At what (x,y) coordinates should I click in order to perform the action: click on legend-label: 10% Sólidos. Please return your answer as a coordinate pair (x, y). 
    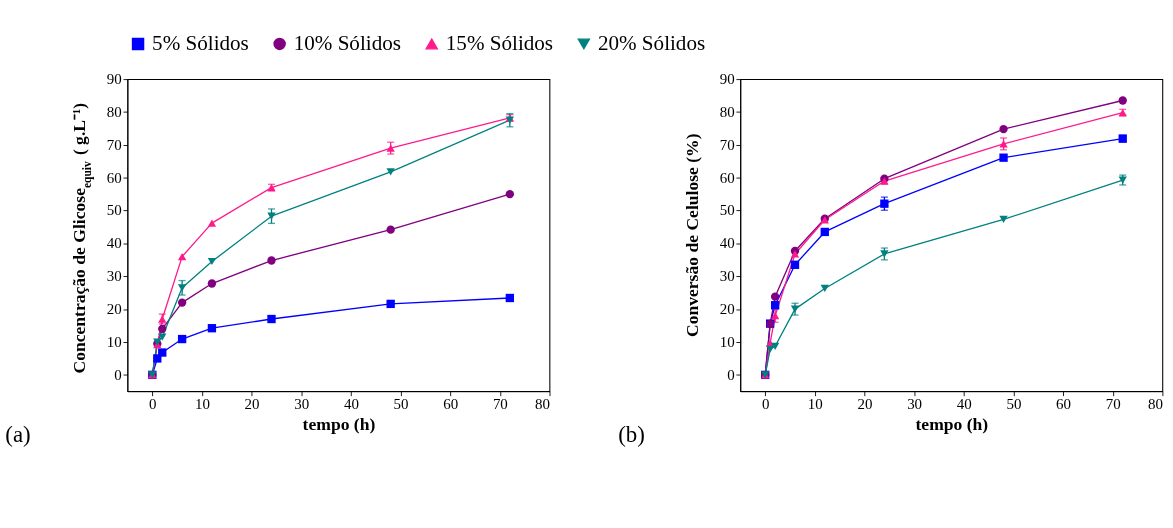
    Looking at the image, I should click on (347, 43).